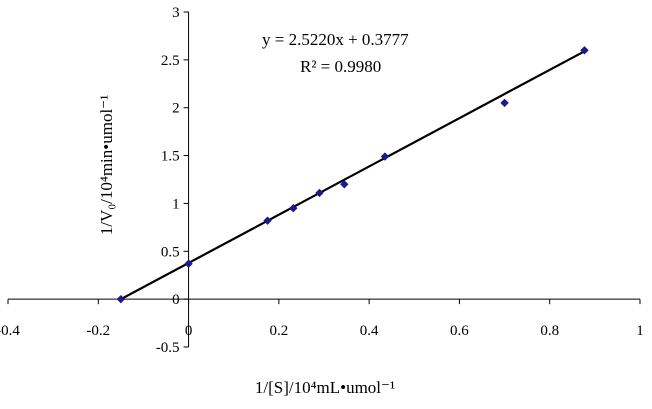 The image size is (652, 409). Describe the element at coordinates (176, 204) in the screenshot. I see `y-tick-label: 1` at that location.